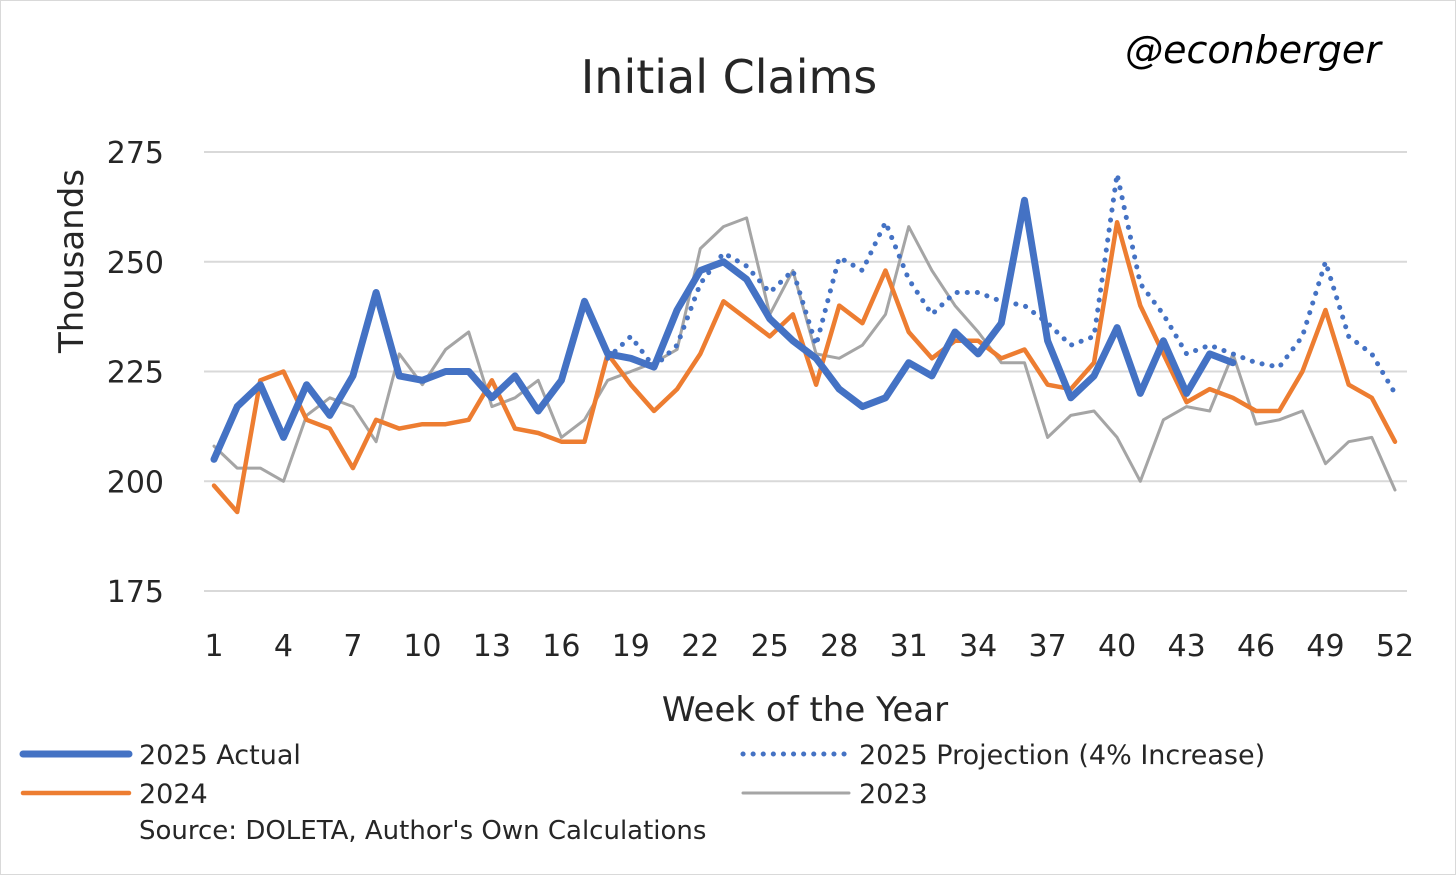 This screenshot has height=879, width=1456. Describe the element at coordinates (220, 755) in the screenshot. I see `legend-label-0: 2025 Actual` at that location.